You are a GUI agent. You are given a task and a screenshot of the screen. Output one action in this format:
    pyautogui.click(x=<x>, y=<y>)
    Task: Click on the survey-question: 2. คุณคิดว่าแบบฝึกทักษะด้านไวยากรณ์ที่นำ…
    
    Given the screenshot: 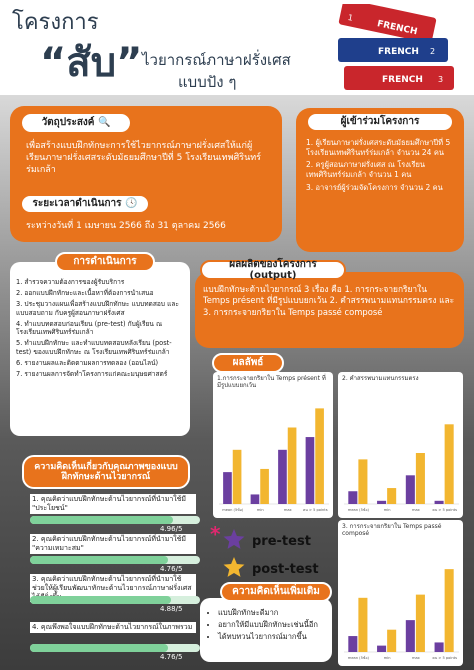 What is the action you would take?
    pyautogui.click(x=113, y=544)
    